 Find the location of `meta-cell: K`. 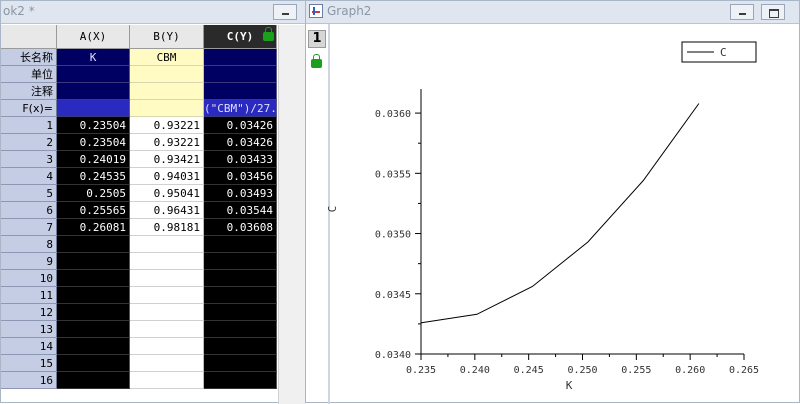

meta-cell: K is located at coordinates (93, 57).